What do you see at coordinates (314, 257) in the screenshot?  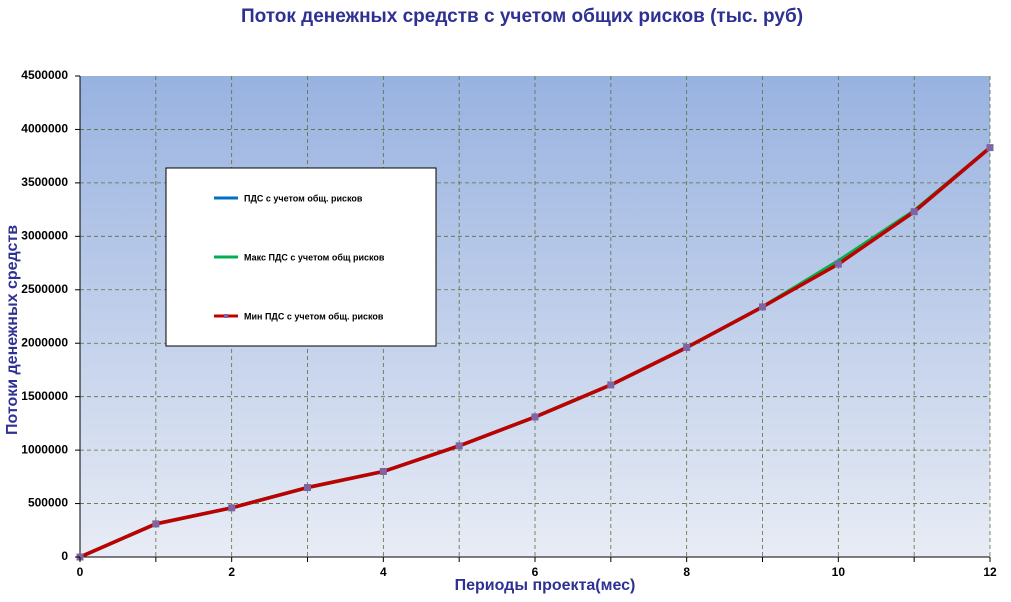 I see `legend-label: Макс ПДС с учетом общ рисков` at bounding box center [314, 257].